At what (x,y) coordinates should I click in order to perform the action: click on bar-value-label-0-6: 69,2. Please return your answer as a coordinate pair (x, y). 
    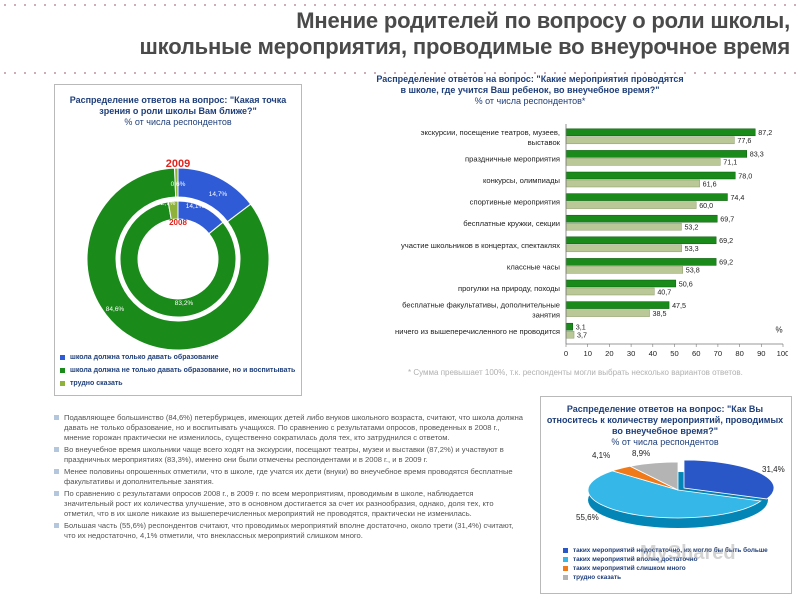
    Looking at the image, I should click on (726, 262).